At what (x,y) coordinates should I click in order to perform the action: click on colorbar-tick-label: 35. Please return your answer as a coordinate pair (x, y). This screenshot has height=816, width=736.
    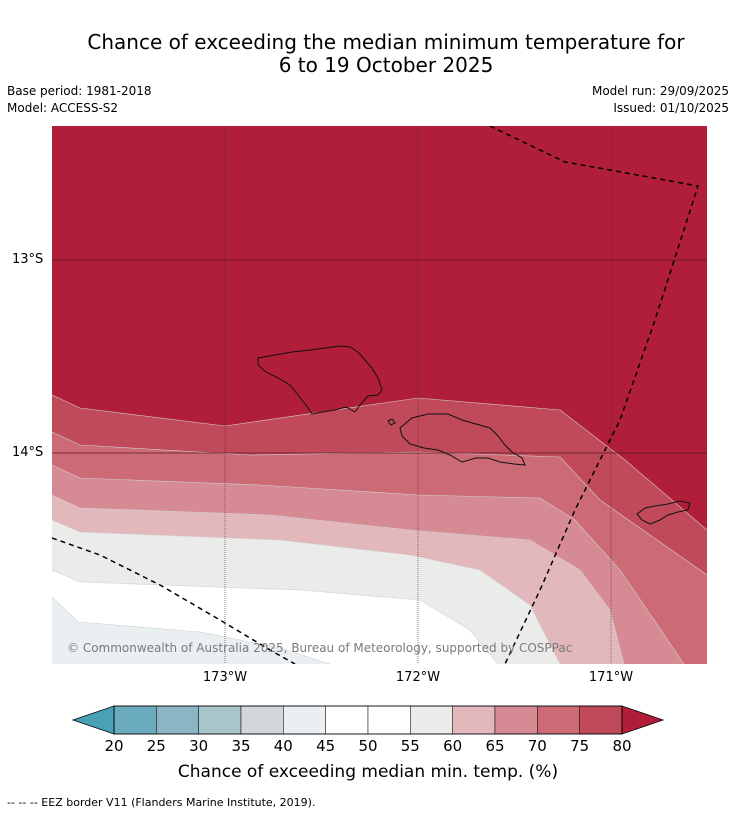
    Looking at the image, I should click on (241, 746).